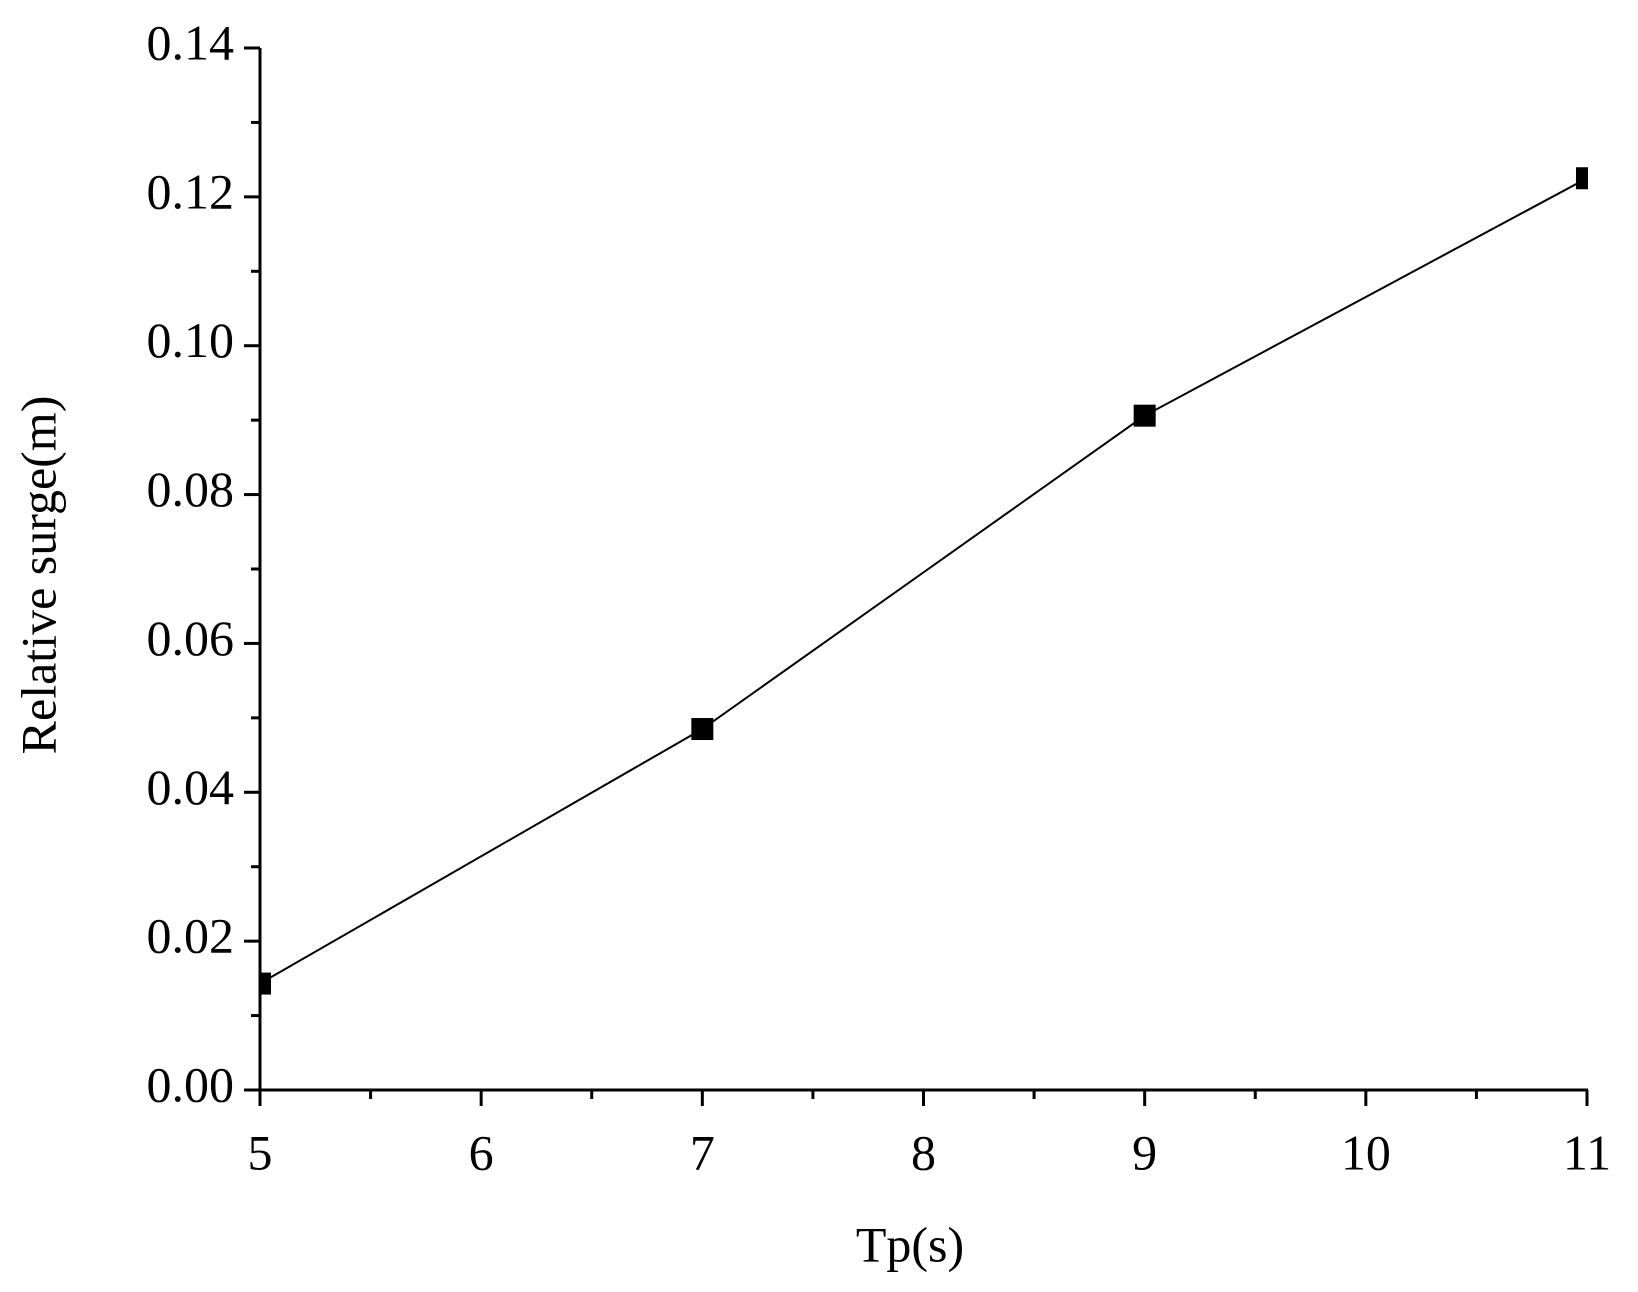  What do you see at coordinates (191, 638) in the screenshot?
I see `y-tick-label: 0.06` at bounding box center [191, 638].